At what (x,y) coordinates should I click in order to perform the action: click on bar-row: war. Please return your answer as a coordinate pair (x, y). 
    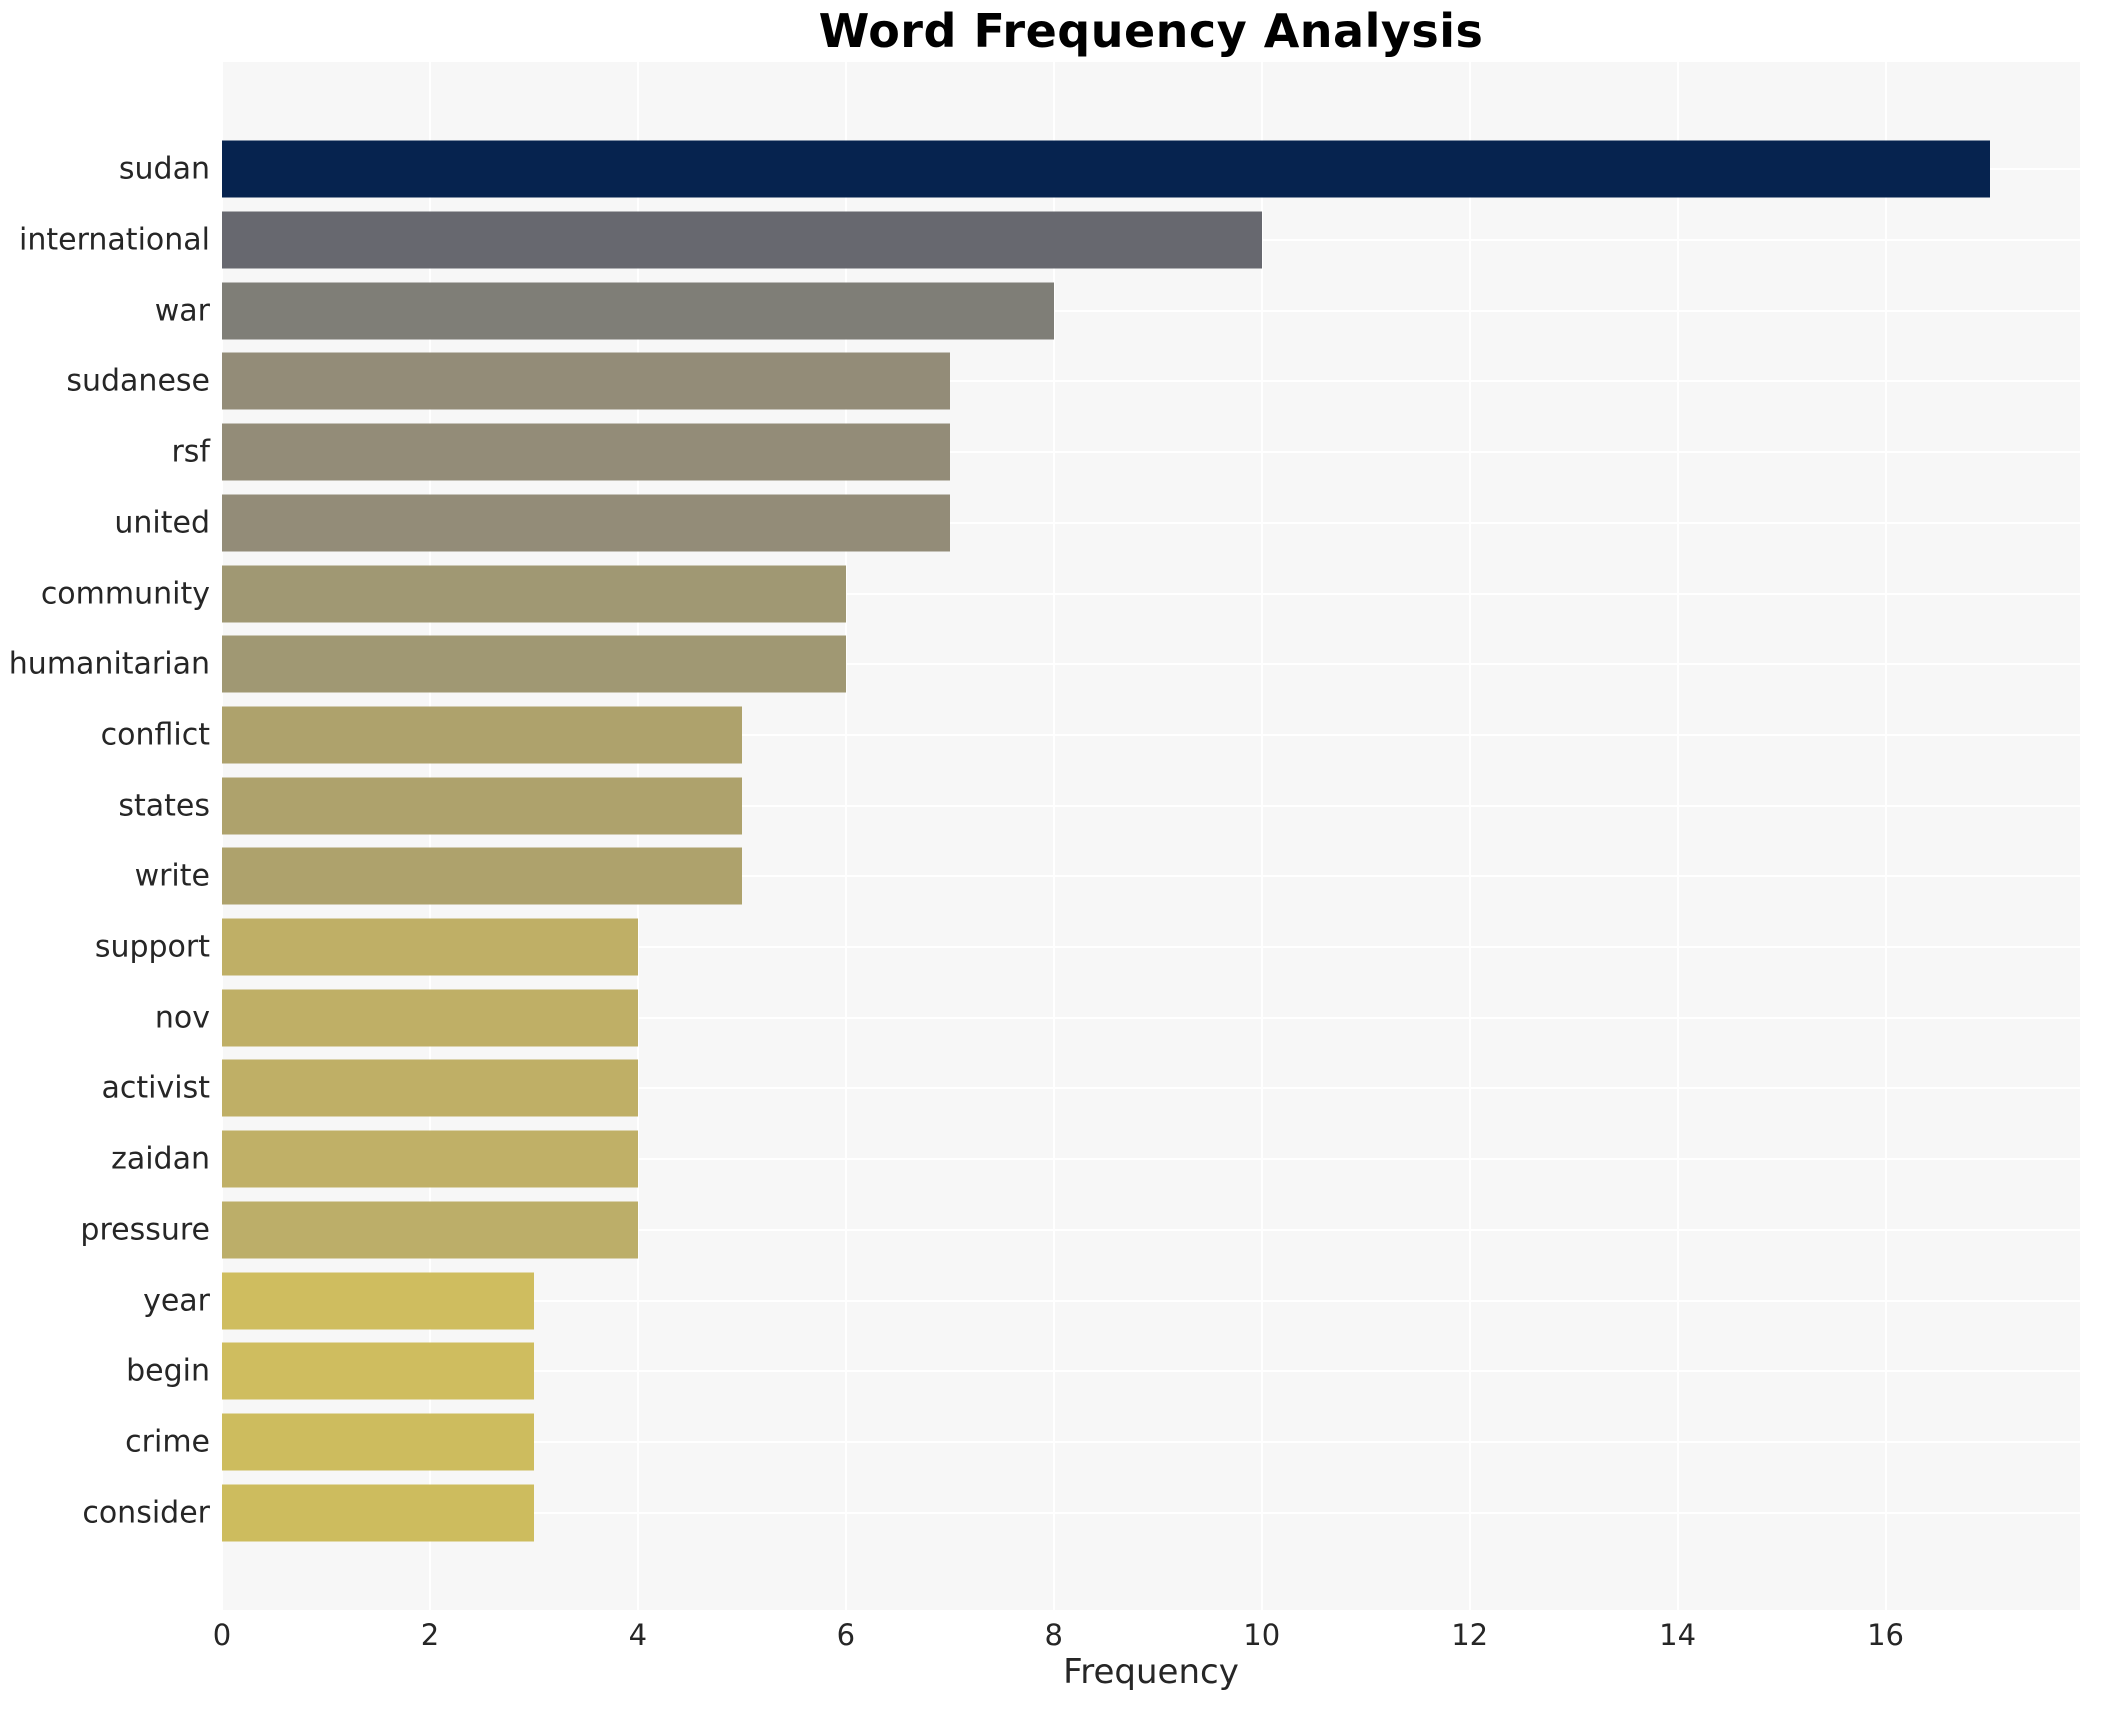
    Looking at the image, I should click on (1117, 310).